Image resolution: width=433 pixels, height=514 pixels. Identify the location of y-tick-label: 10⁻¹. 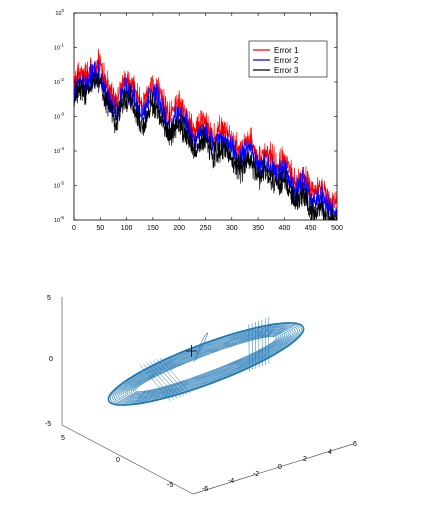
(59, 47).